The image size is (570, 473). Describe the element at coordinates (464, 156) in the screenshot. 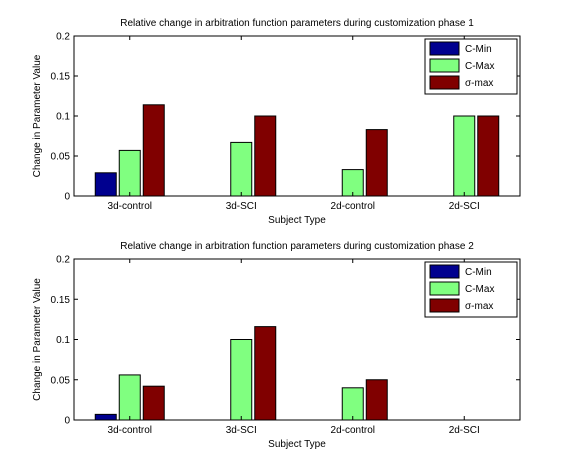

I see `bar-C-Max-2d-SCI` at that location.